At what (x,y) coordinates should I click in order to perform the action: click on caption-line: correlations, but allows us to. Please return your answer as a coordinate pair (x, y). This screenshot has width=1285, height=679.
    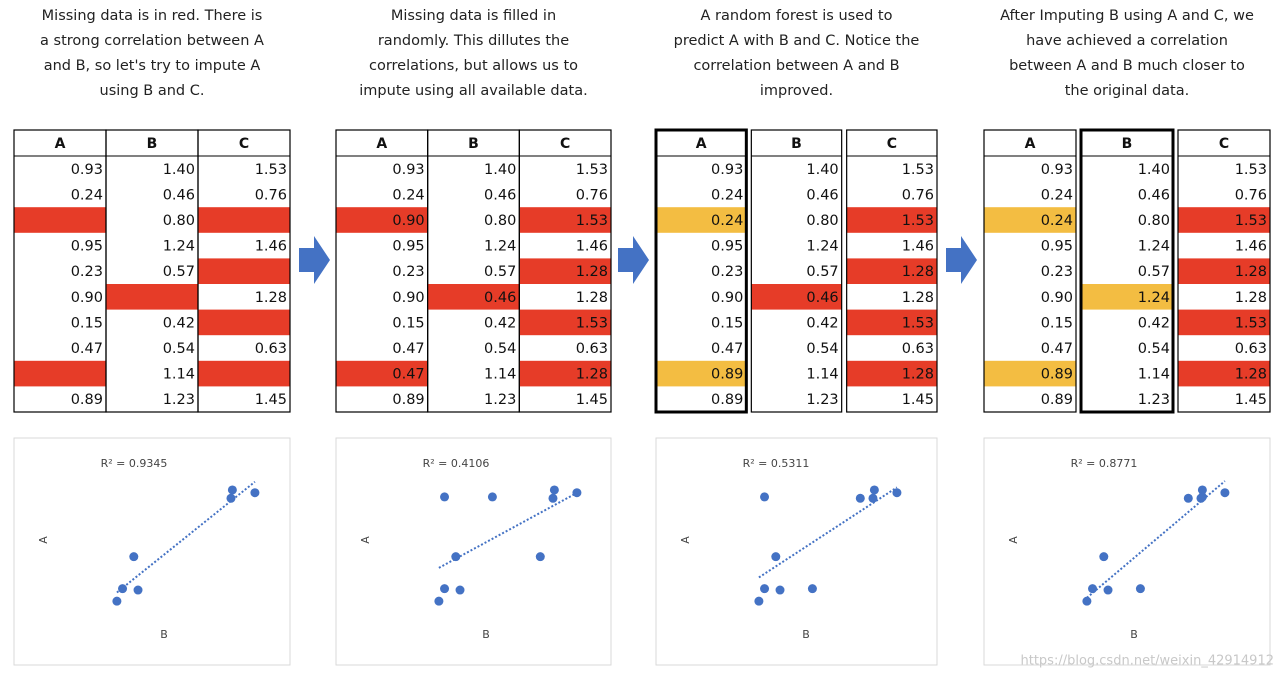
    Looking at the image, I should click on (473, 66).